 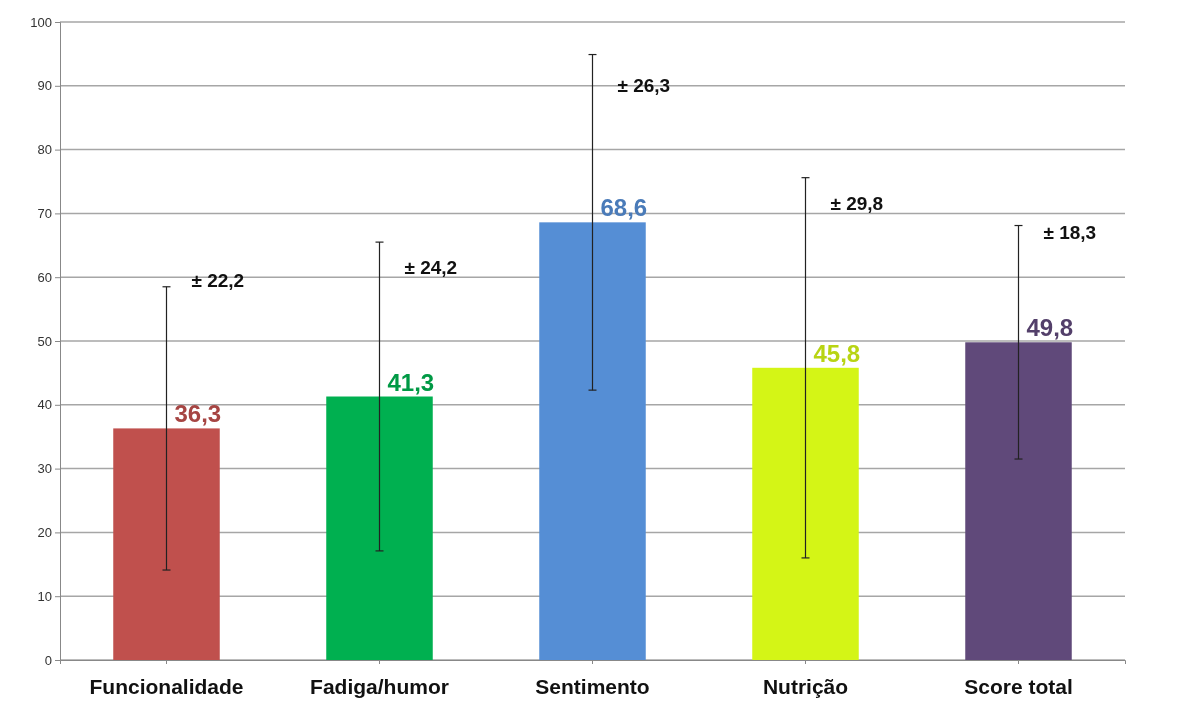 What do you see at coordinates (44, 277) in the screenshot?
I see `y-tick-label: 60` at bounding box center [44, 277].